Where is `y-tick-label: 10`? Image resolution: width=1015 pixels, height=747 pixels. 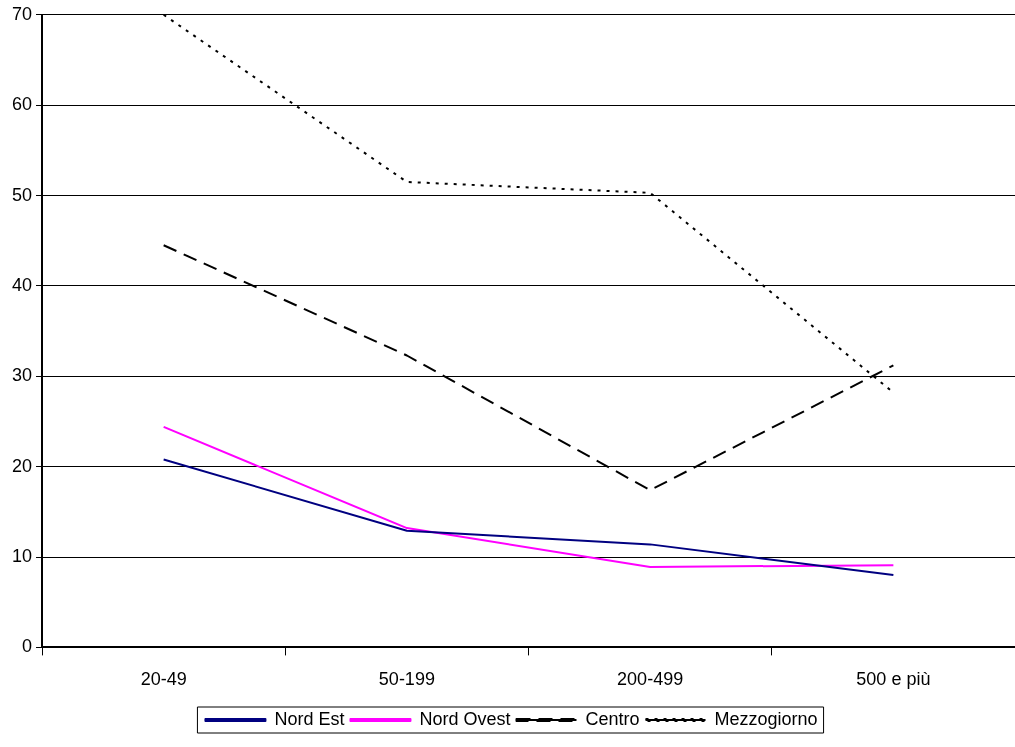 y-tick-label: 10 is located at coordinates (22, 556).